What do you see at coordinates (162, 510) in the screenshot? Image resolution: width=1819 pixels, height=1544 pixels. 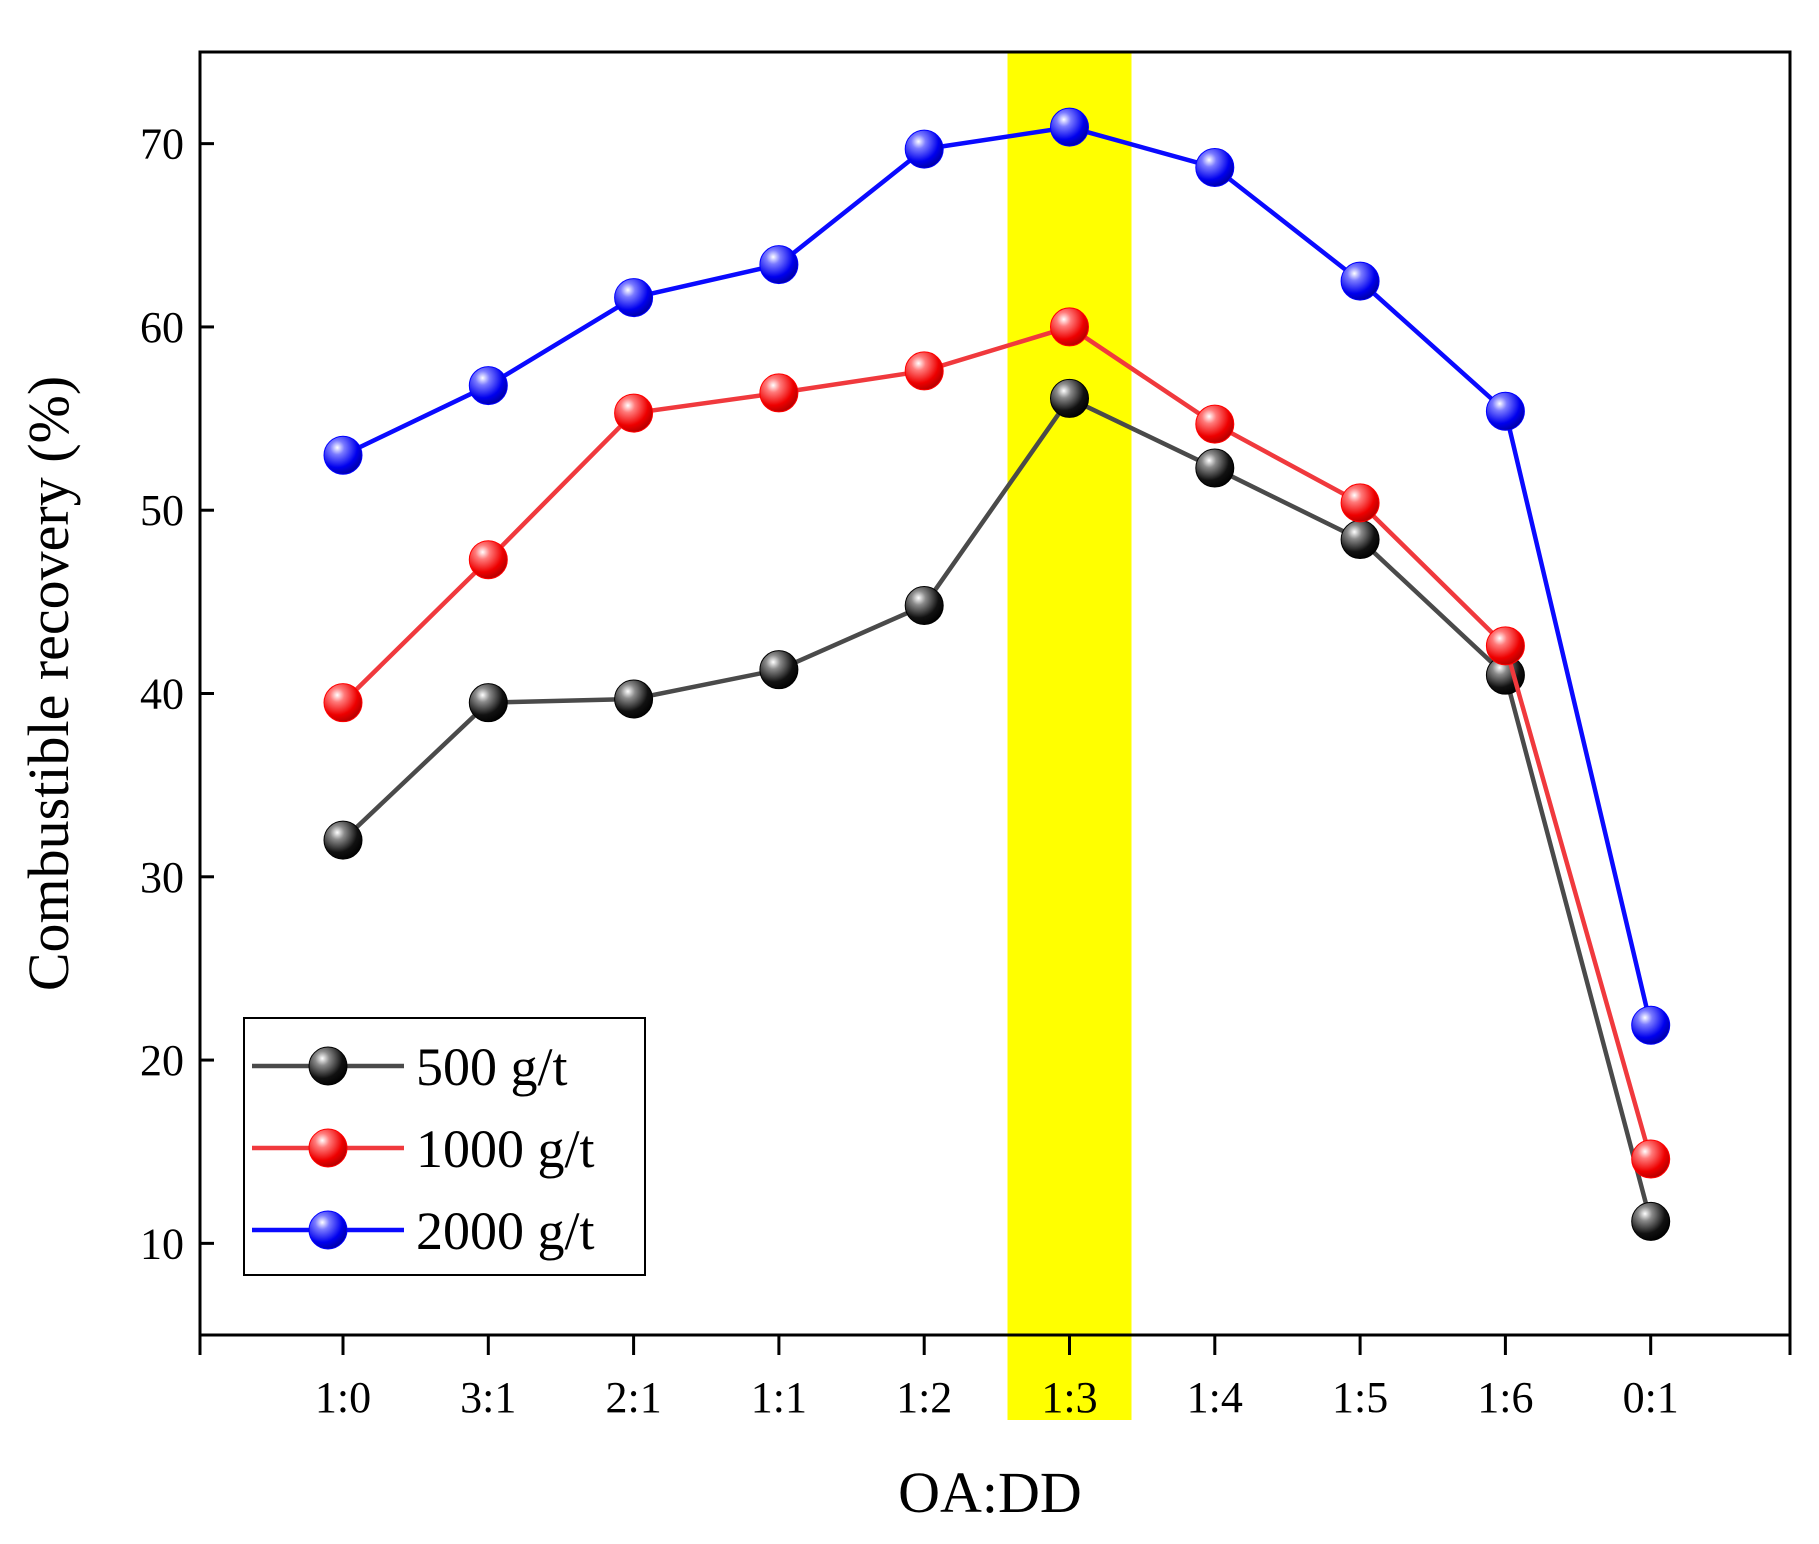 I see `y-tick-label: 50` at bounding box center [162, 510].